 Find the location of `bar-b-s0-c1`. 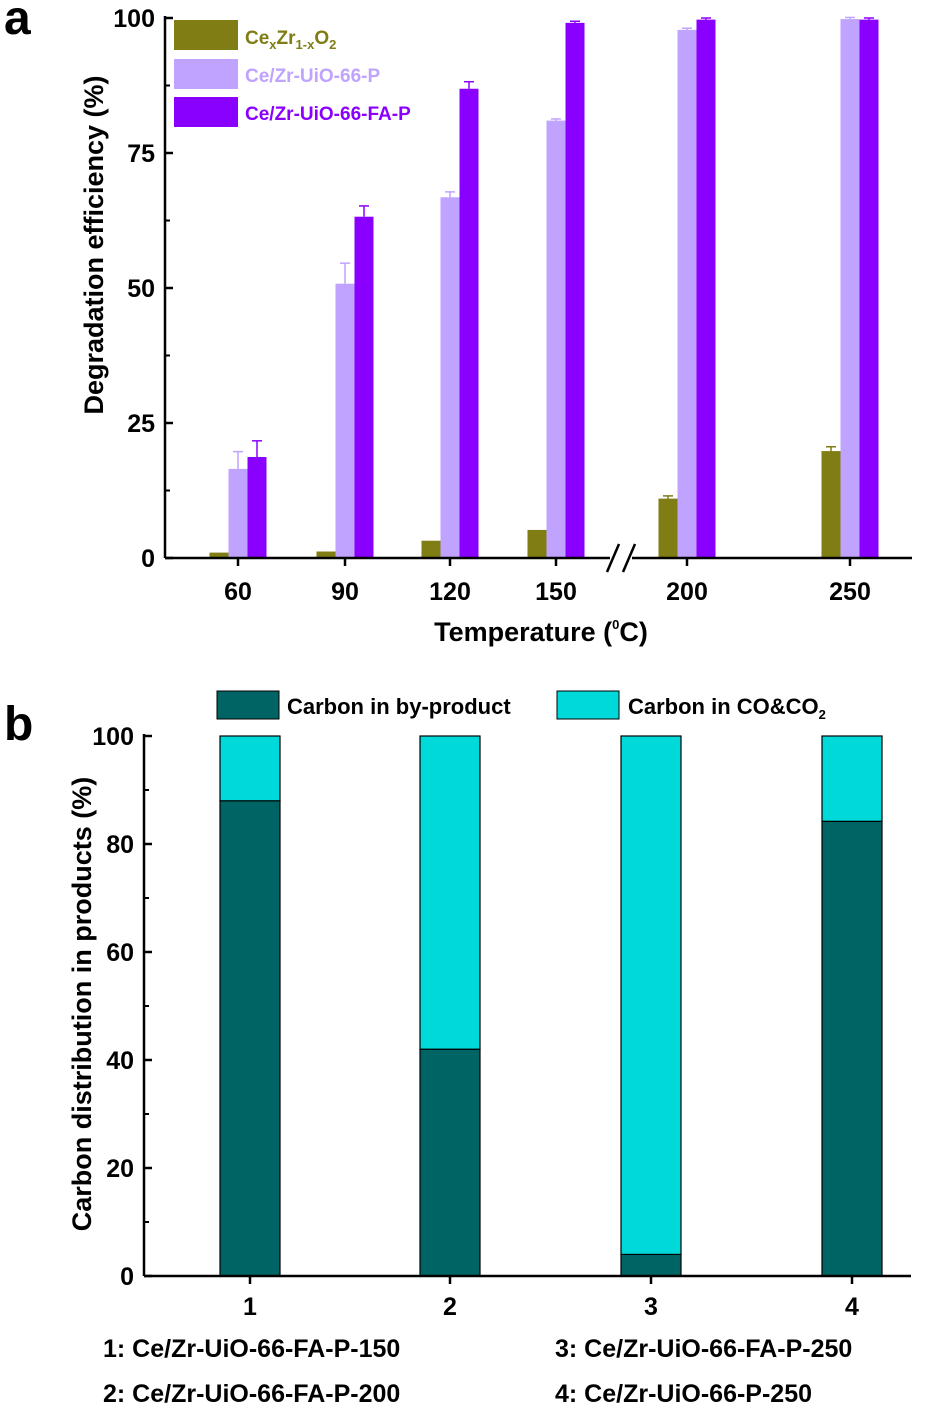

bar-b-s0-c1 is located at coordinates (450, 1162).